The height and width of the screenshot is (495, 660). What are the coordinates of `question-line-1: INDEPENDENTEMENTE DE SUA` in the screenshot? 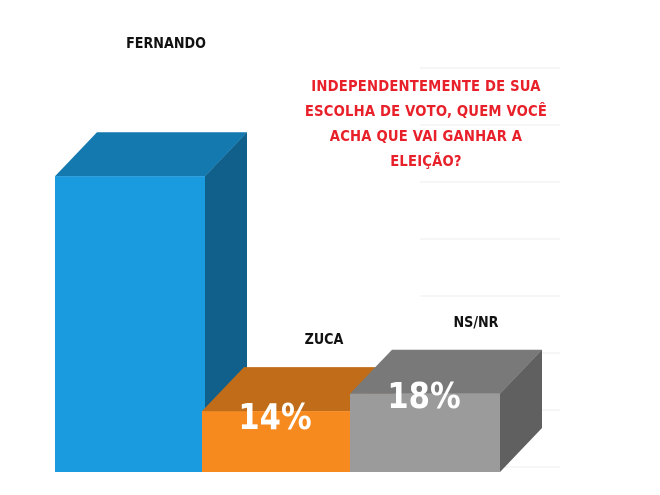 It's located at (426, 86).